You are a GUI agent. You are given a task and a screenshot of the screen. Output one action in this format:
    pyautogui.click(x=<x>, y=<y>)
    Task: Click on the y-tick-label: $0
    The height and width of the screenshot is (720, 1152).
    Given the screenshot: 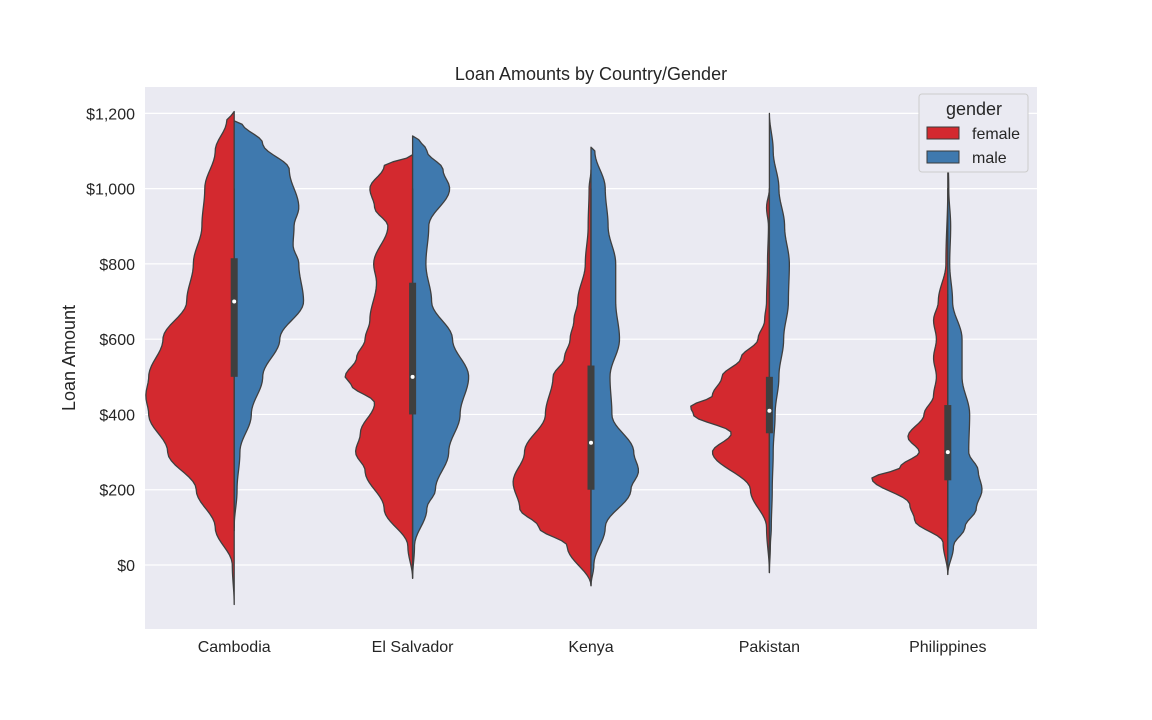 What is the action you would take?
    pyautogui.click(x=126, y=566)
    